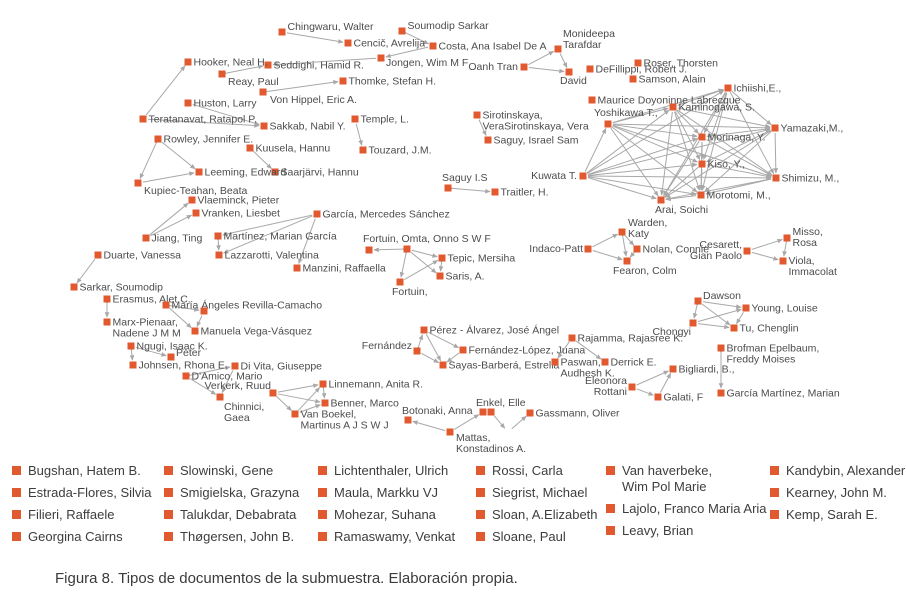 Image resolution: width=906 pixels, height=602 pixels. Describe the element at coordinates (672, 80) in the screenshot. I see `node-label-samson: Samson, Alain` at that location.